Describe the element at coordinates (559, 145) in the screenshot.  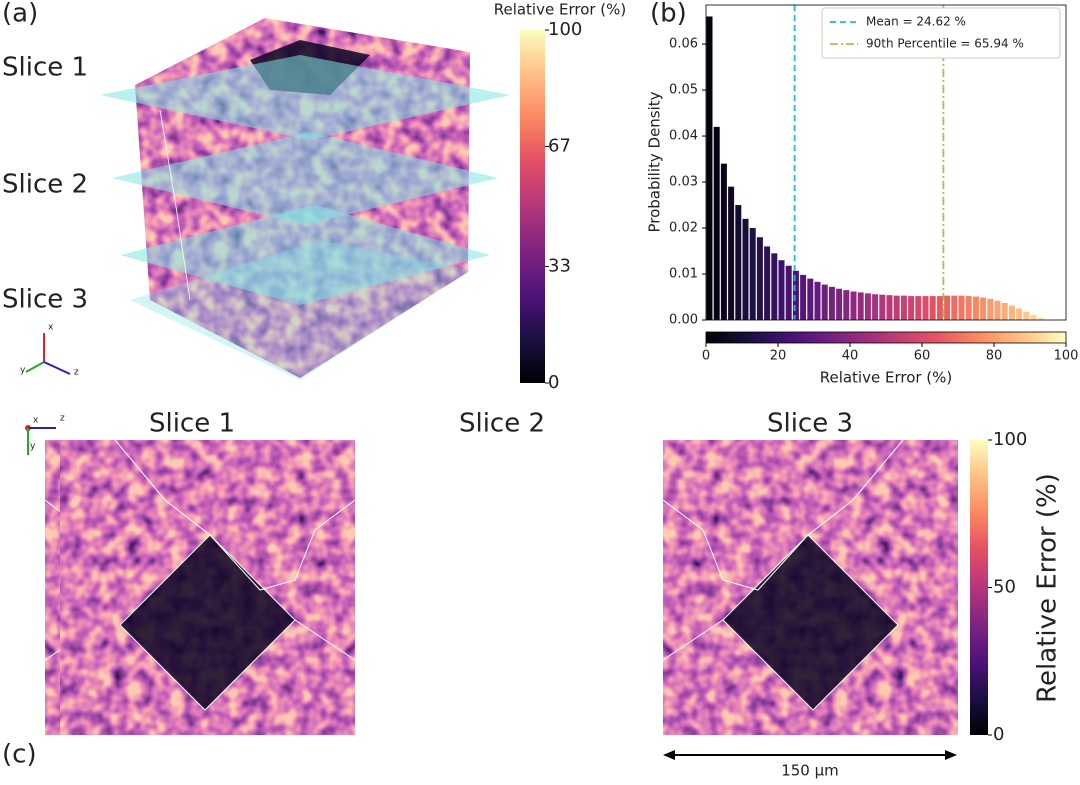
I see `colorbar-tick-label: 67` at that location.